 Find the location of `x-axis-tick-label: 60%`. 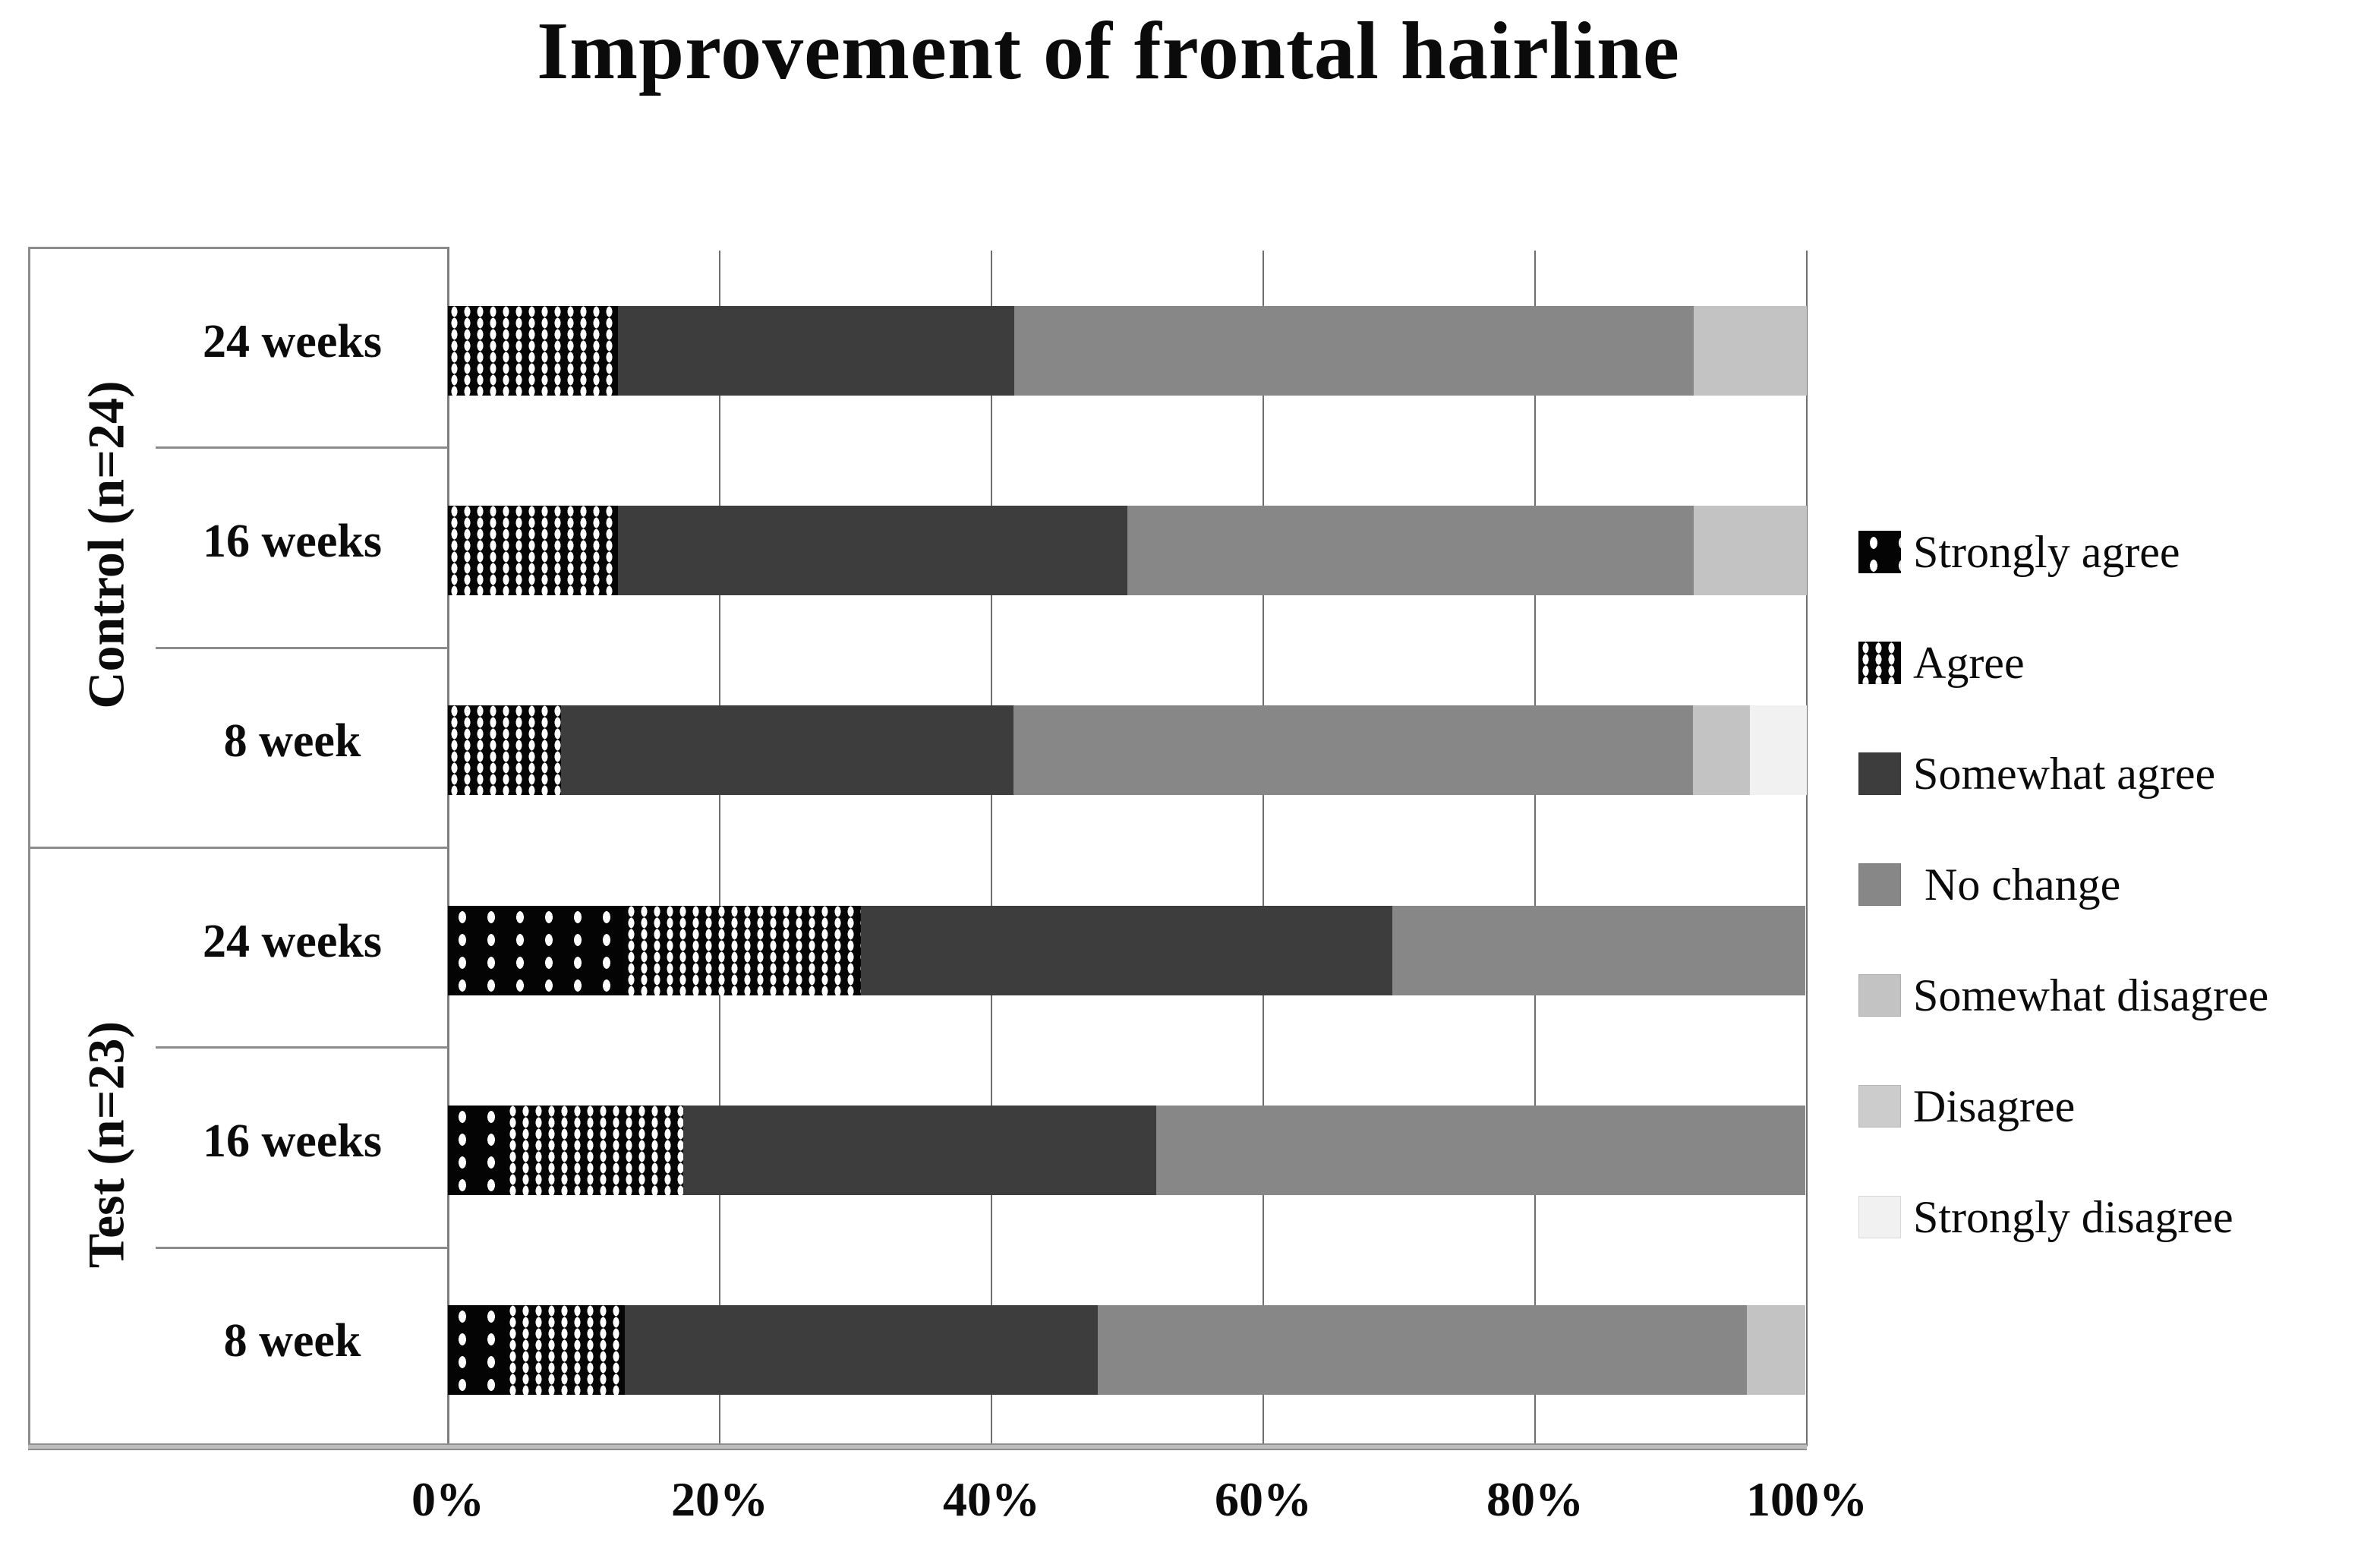

x-axis-tick-label: 60% is located at coordinates (1263, 1499).